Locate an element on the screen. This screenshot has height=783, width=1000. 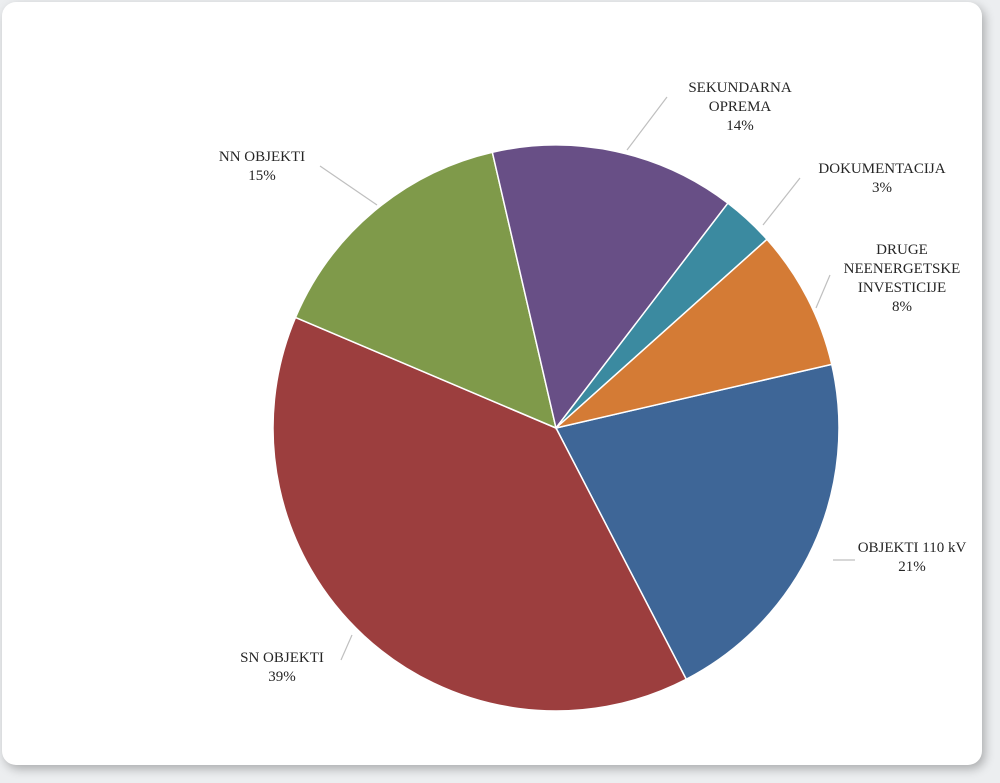
leader-line-nn-objekti is located at coordinates (348, 185).